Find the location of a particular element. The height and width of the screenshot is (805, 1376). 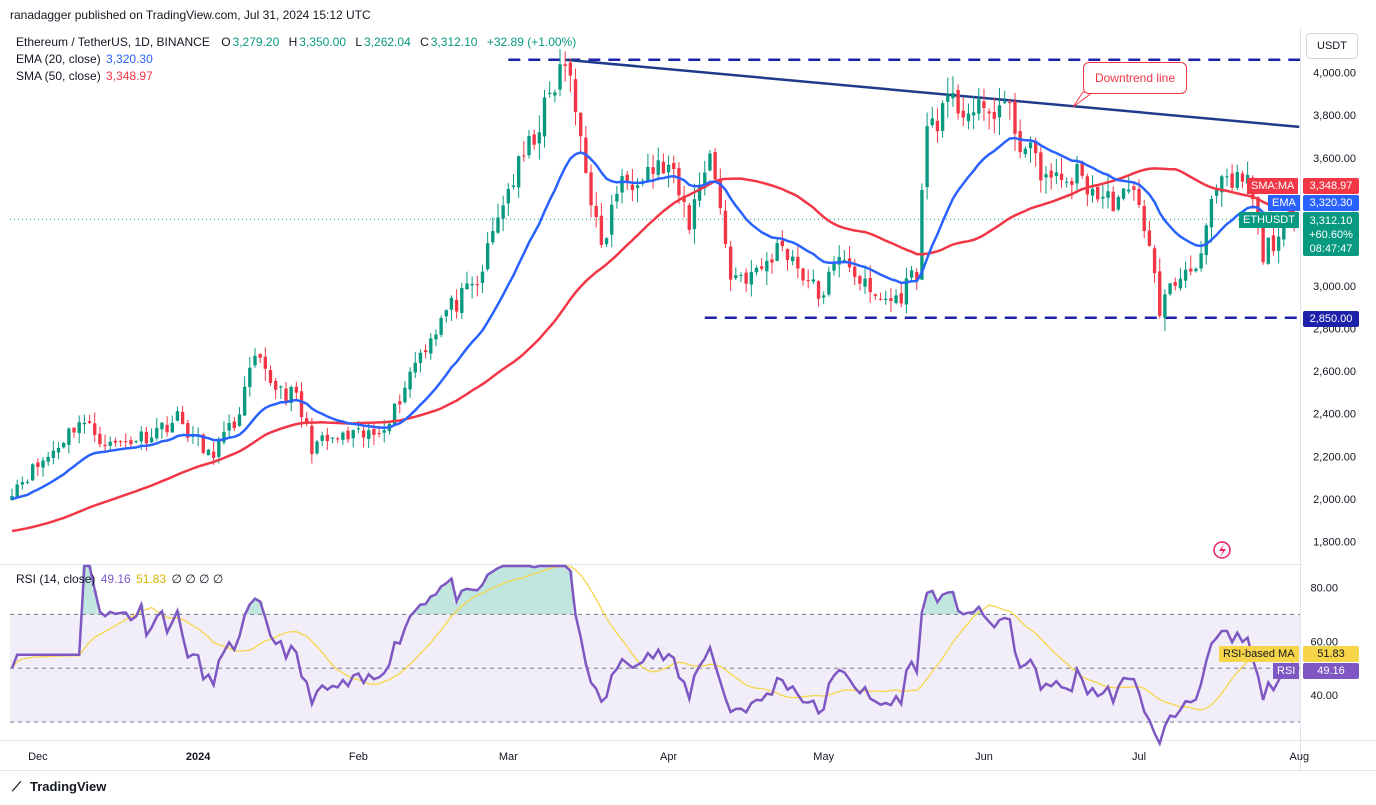

axis-name-ema: EMA is located at coordinates (1284, 203).